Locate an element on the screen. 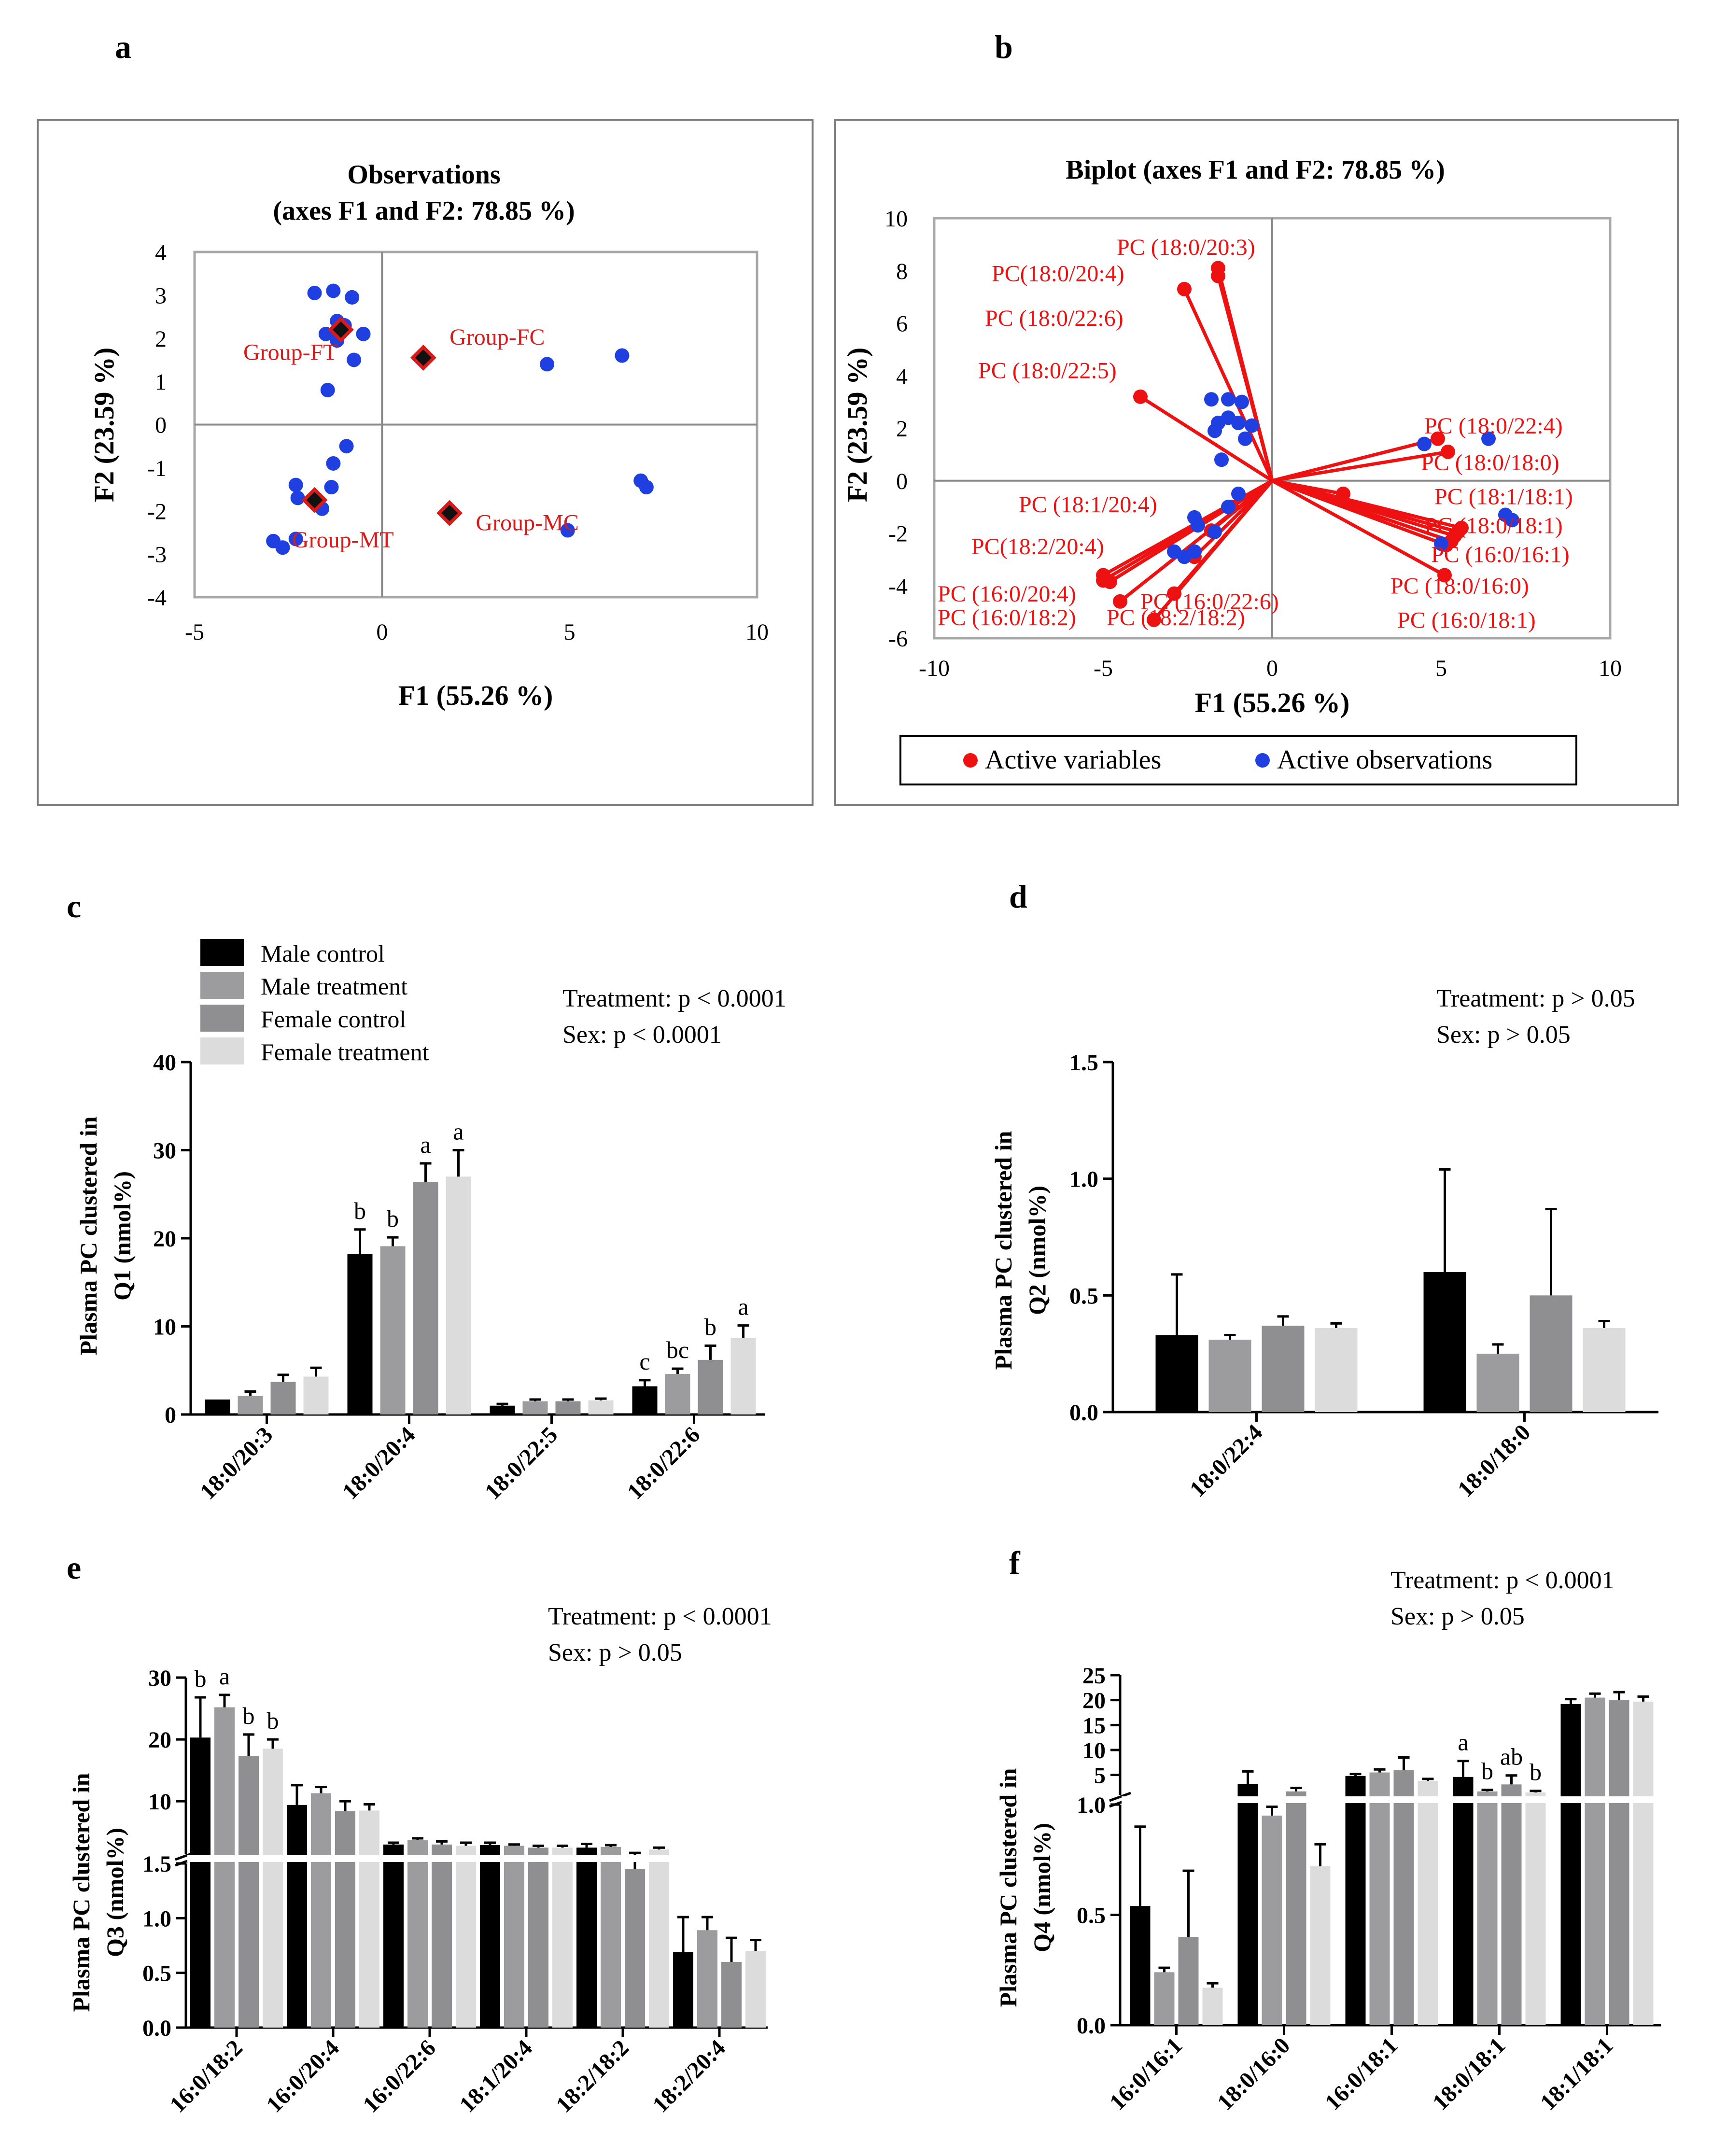 This screenshot has height=2156, width=1713. y-tick-label: 1.0 is located at coordinates (1091, 1805).